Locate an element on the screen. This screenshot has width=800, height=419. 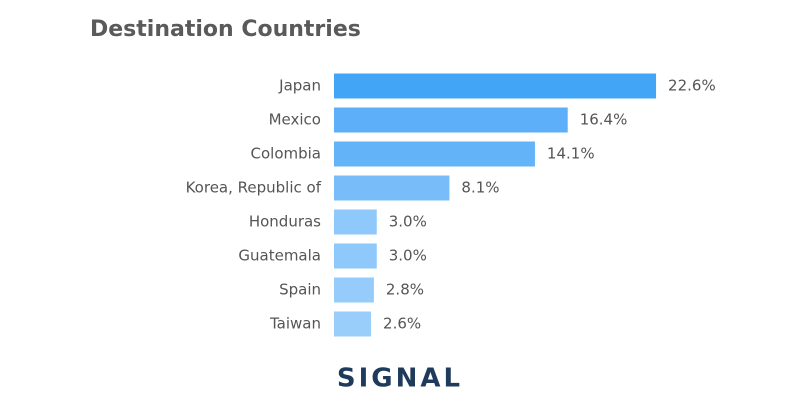
chart-title: Destination Countries is located at coordinates (225, 29).